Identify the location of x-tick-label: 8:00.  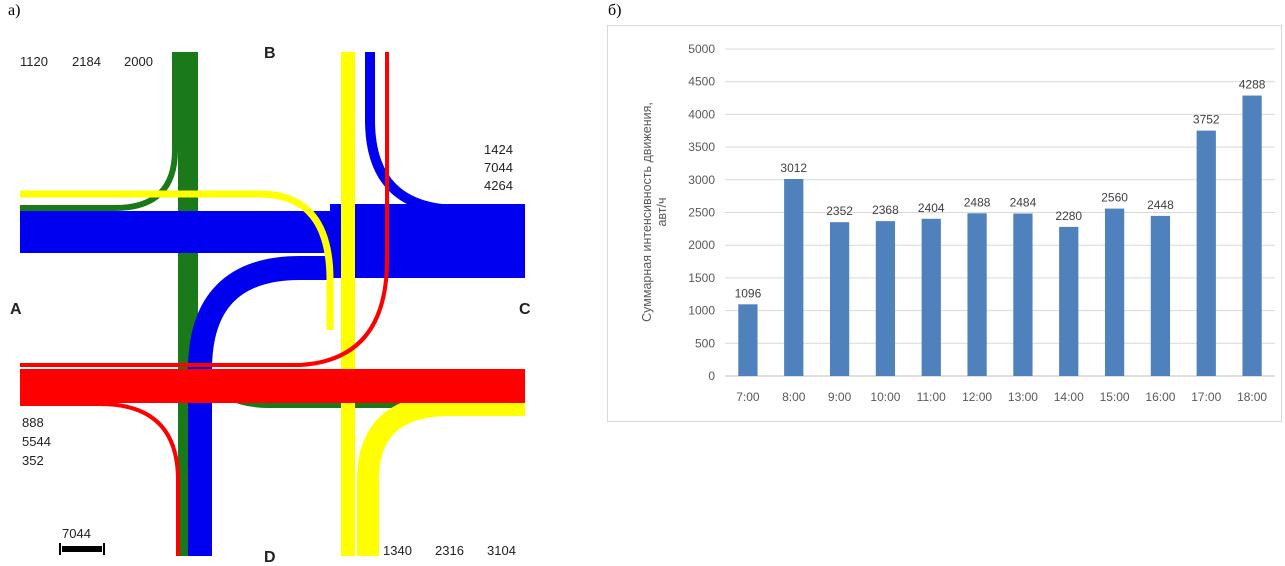
(794, 397).